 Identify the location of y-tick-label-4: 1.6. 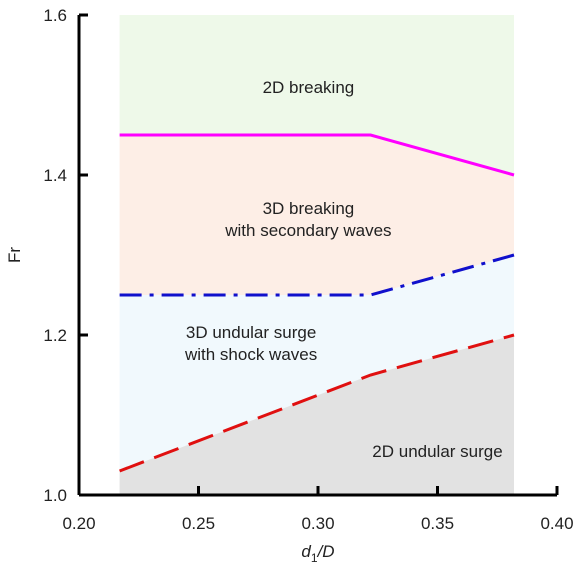
(55, 15).